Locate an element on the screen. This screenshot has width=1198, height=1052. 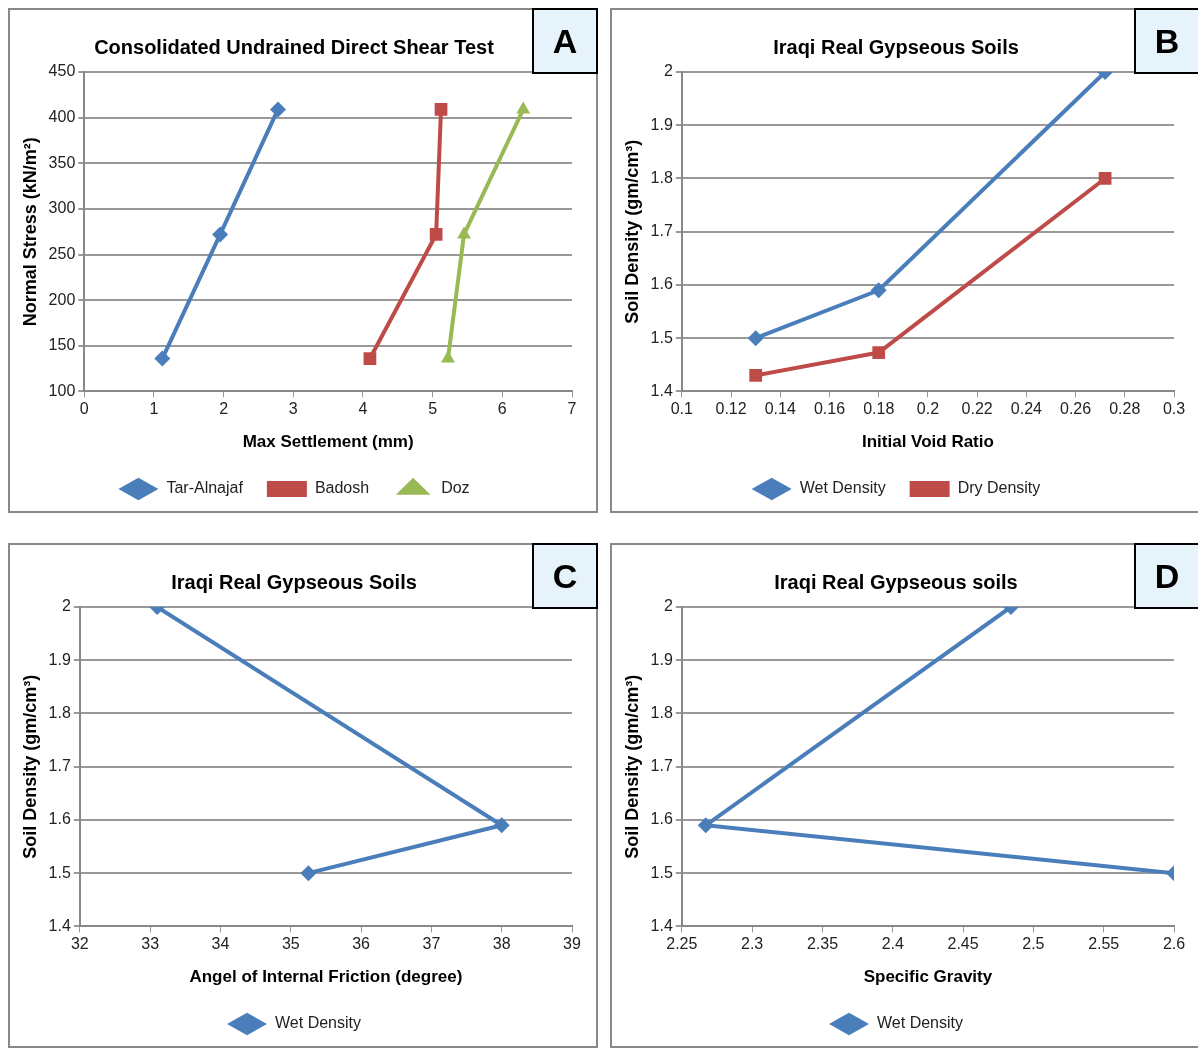
legend-label: Badosh is located at coordinates (342, 488).